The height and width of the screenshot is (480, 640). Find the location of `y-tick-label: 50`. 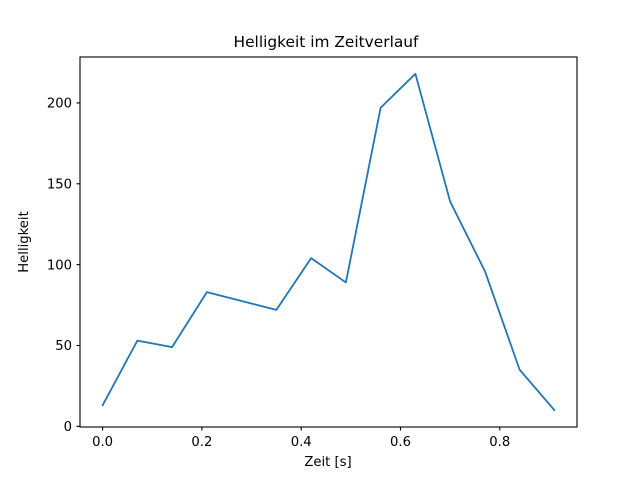

y-tick-label: 50 is located at coordinates (63, 346).